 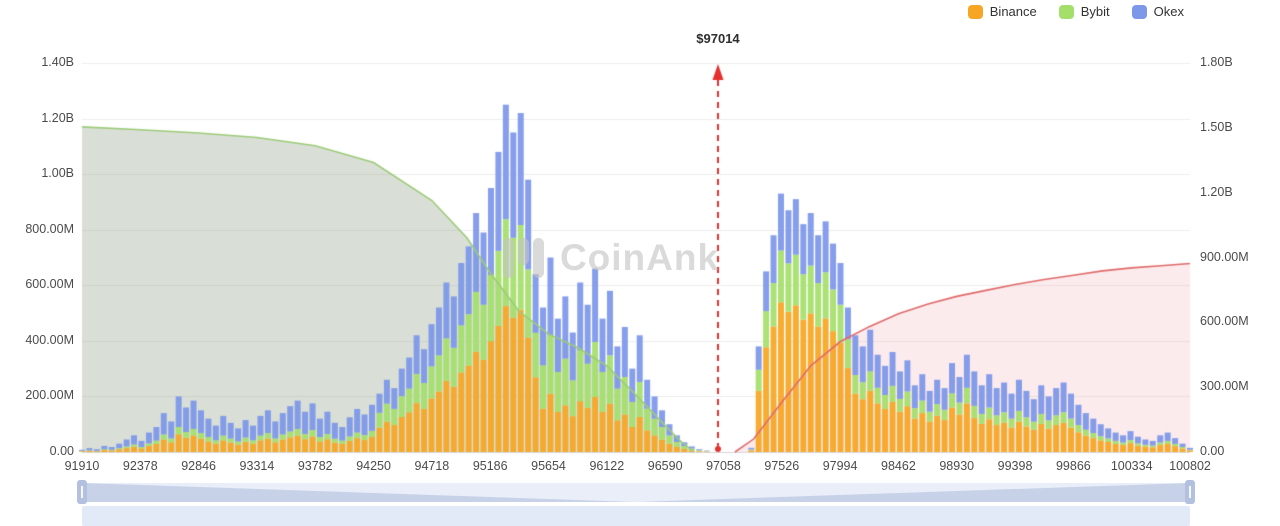 I want to click on watermark: CoinAnk, so click(x=610, y=258).